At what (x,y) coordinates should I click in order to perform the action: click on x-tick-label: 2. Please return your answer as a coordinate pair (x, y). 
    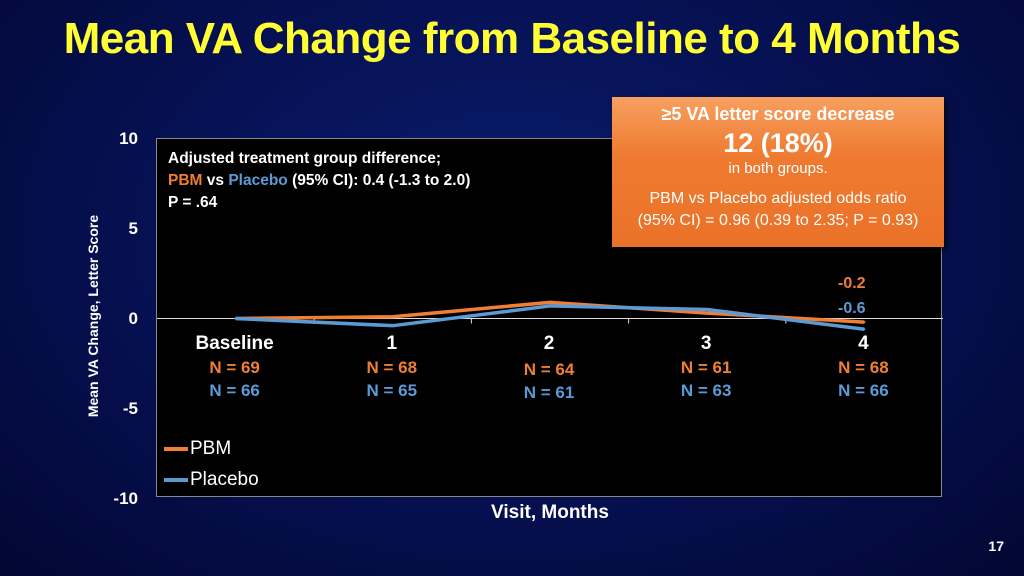
    Looking at the image, I should click on (549, 343).